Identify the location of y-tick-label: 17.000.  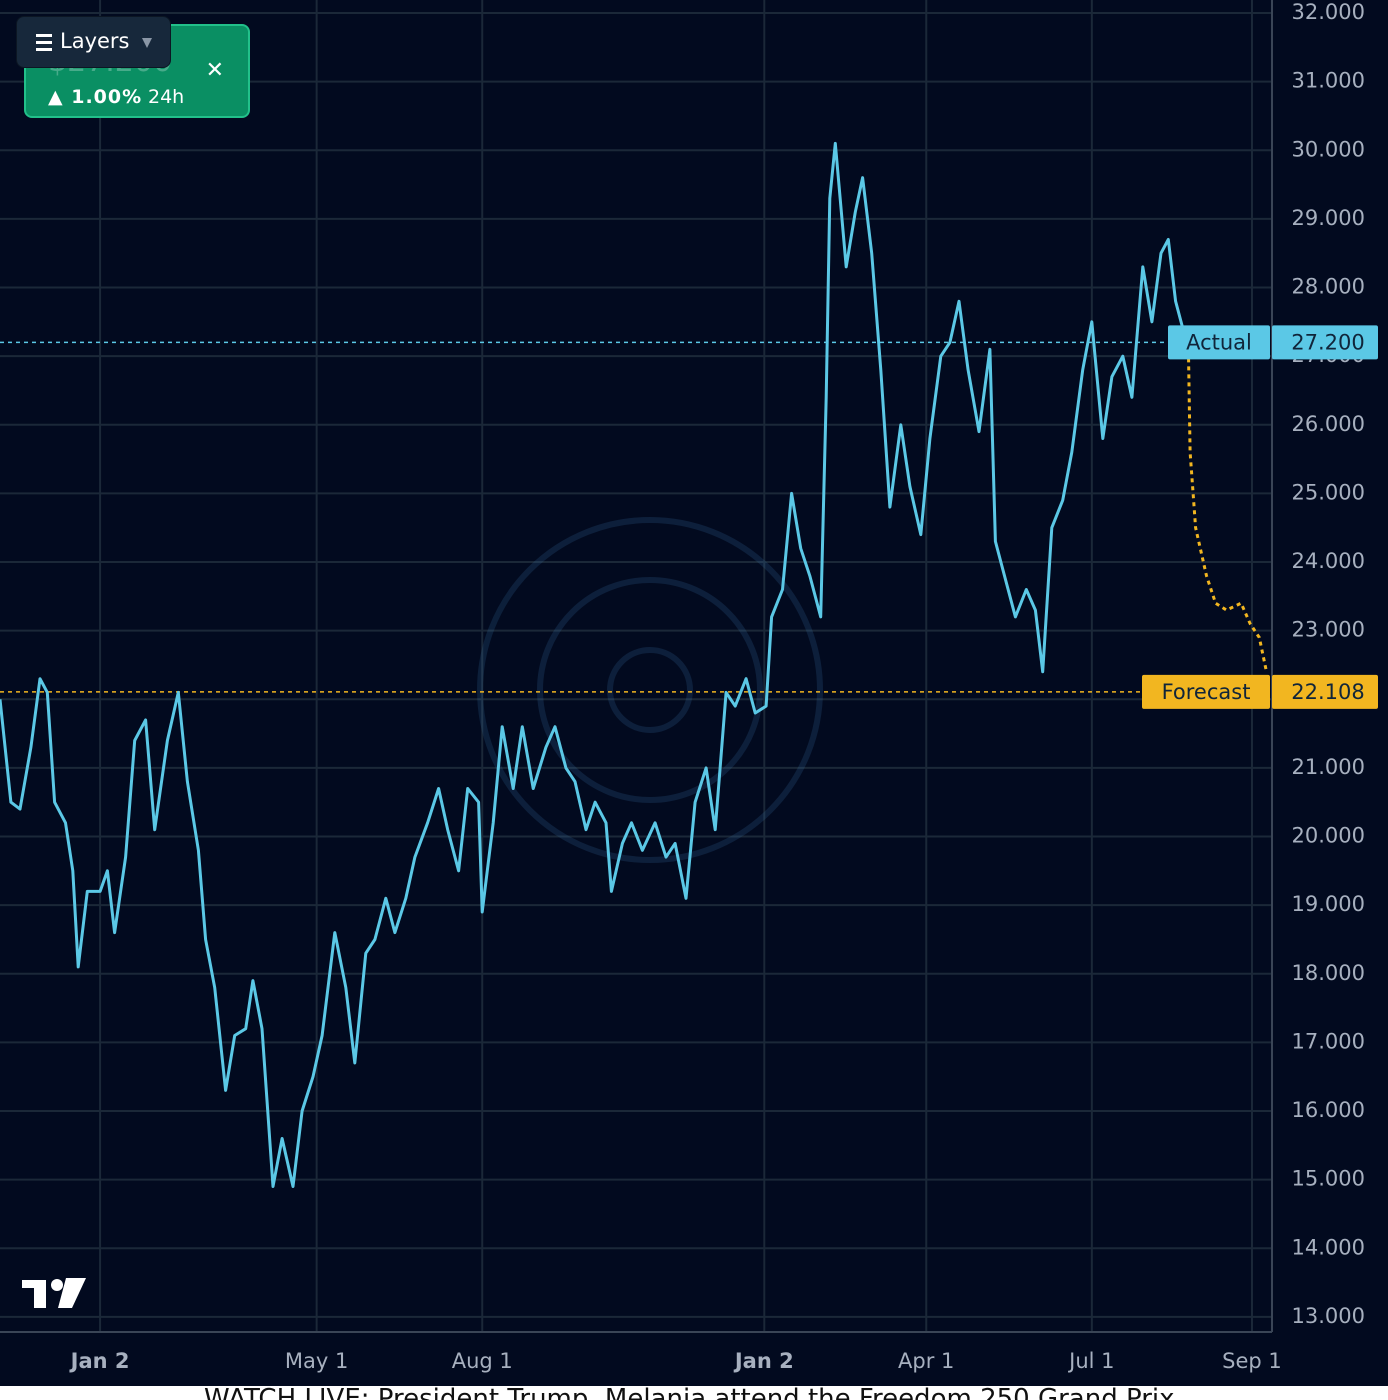
(1328, 1041).